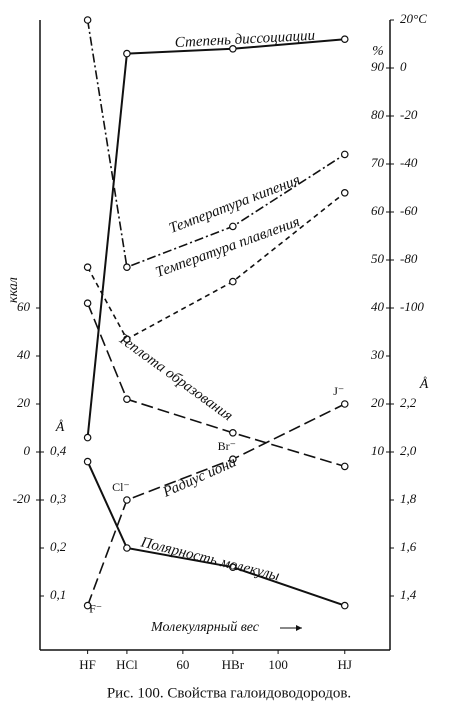 This screenshot has width=459, height=721. Describe the element at coordinates (244, 39) in the screenshot. I see `series-name: Степень диссоциации` at that location.